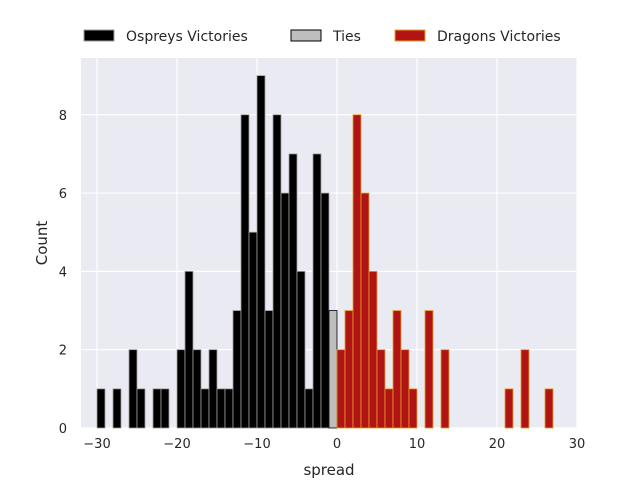  Describe the element at coordinates (337, 444) in the screenshot. I see `x-tick-label: 0` at that location.